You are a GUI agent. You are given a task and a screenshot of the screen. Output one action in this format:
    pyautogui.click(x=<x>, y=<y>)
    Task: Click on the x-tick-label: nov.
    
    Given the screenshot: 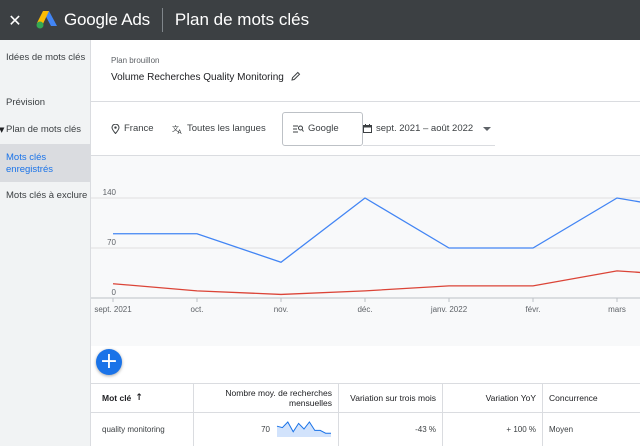 What is the action you would take?
    pyautogui.click(x=281, y=309)
    